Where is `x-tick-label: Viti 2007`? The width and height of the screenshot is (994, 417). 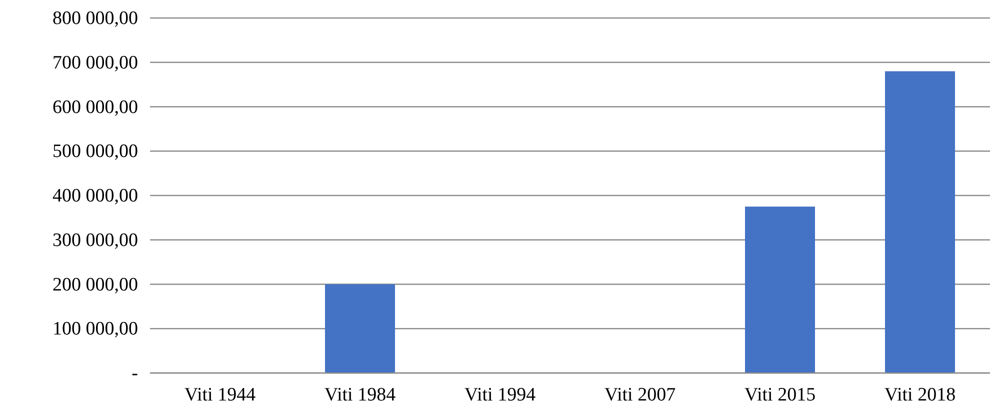 x-tick-label: Viti 2007 is located at coordinates (640, 395).